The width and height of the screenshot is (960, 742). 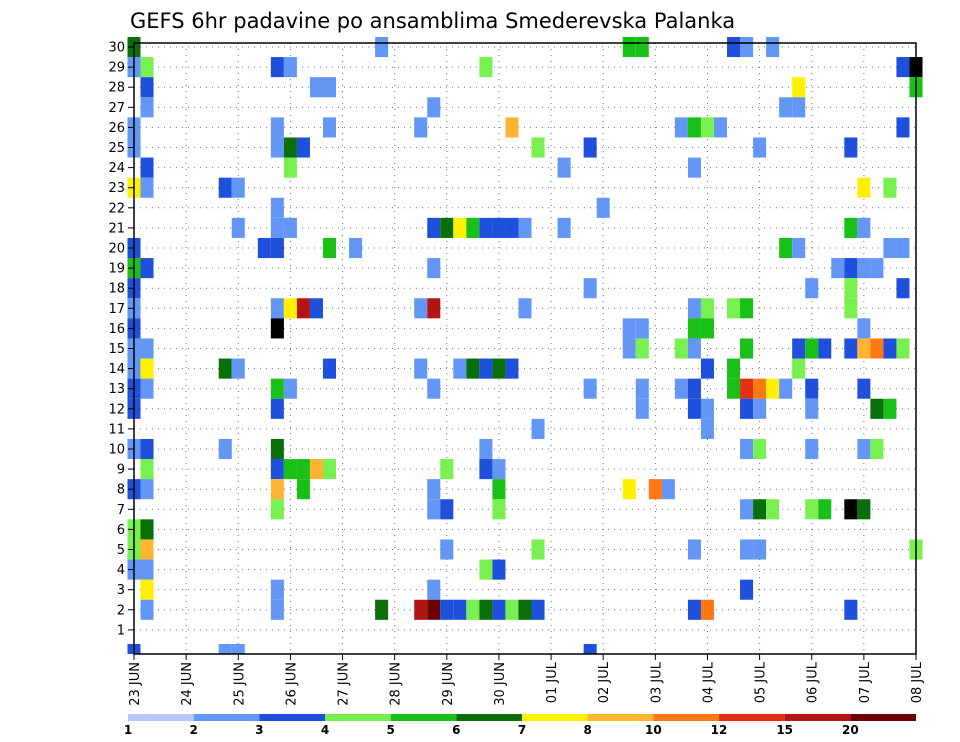 What do you see at coordinates (604, 682) in the screenshot?
I see `x-tick-label: 02 JUL` at bounding box center [604, 682].